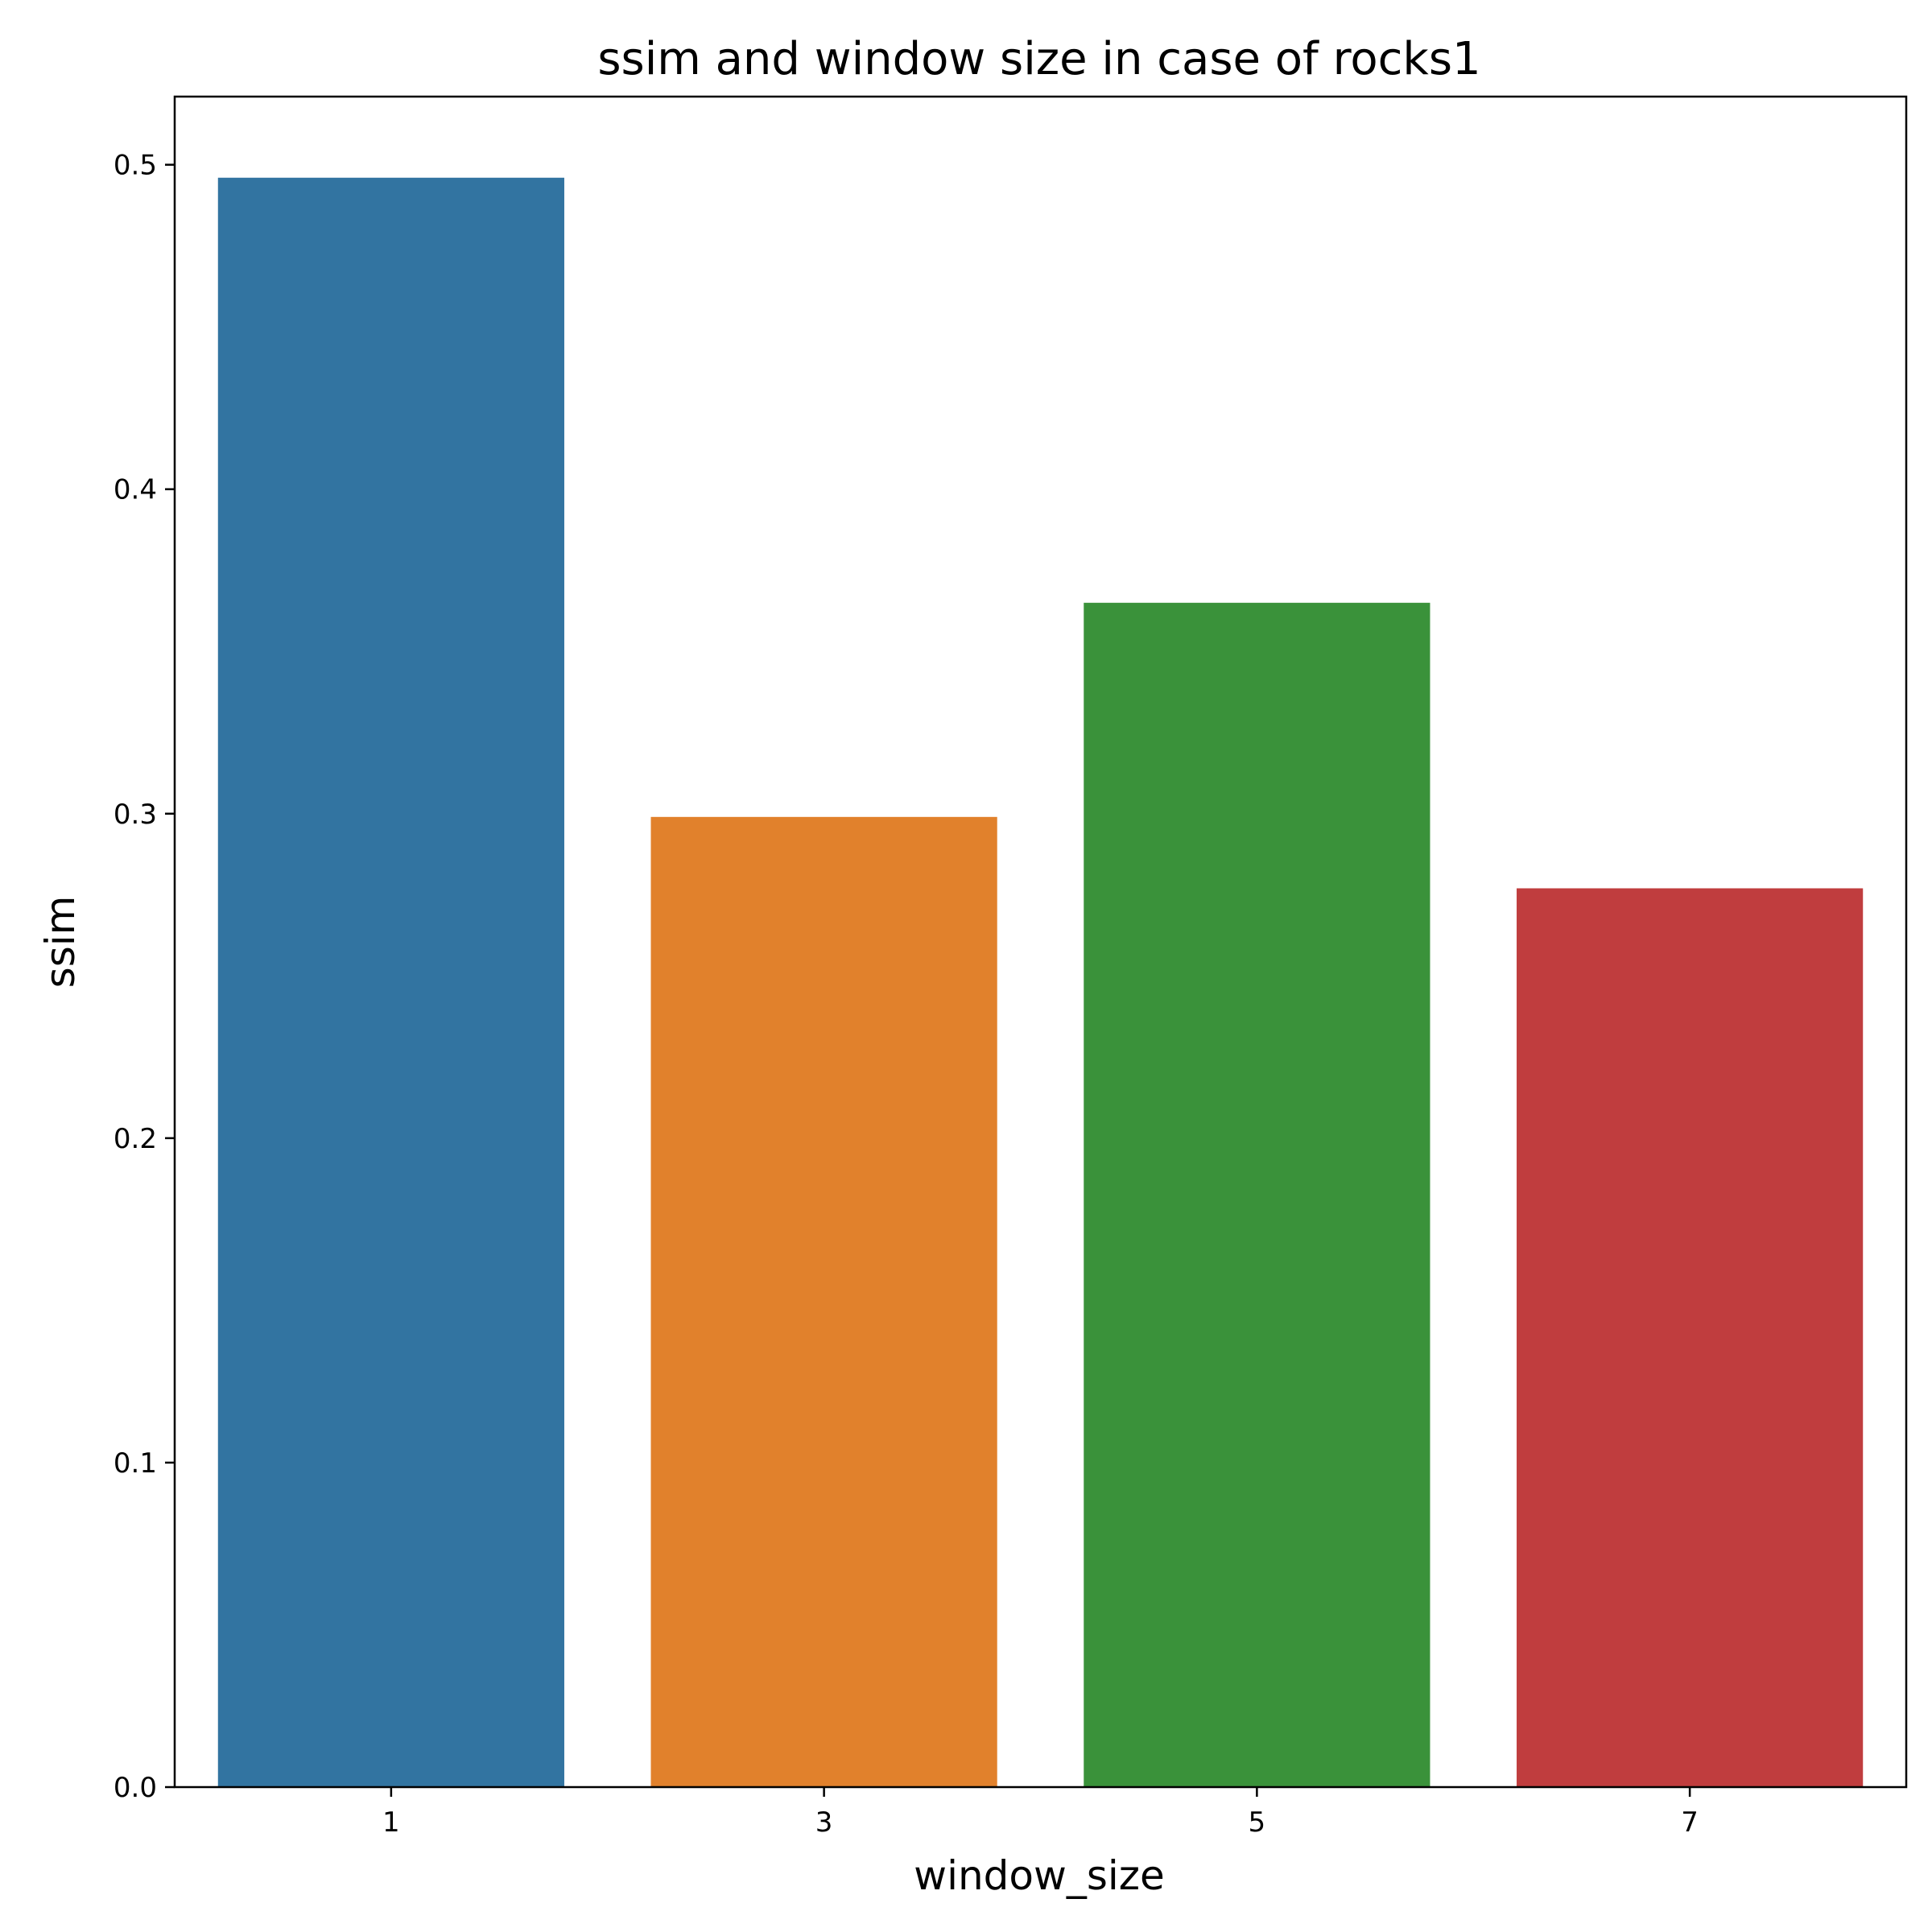 This screenshot has width=1932, height=1932. Describe the element at coordinates (824, 1822) in the screenshot. I see `x-tick-label: 3` at that location.